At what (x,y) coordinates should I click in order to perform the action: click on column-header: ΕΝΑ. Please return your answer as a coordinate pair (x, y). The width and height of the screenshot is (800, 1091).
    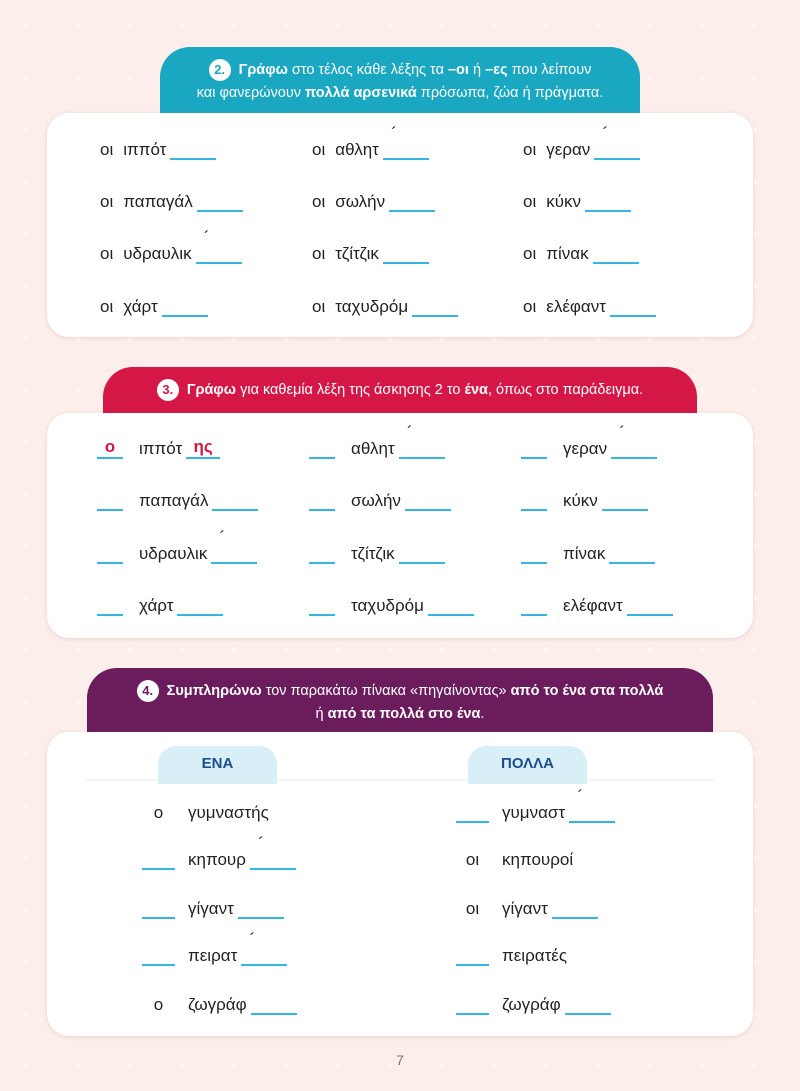
    Looking at the image, I should click on (217, 765).